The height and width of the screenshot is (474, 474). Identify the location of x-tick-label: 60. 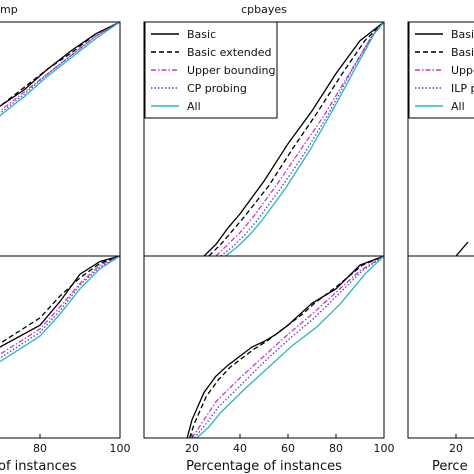
(288, 448).